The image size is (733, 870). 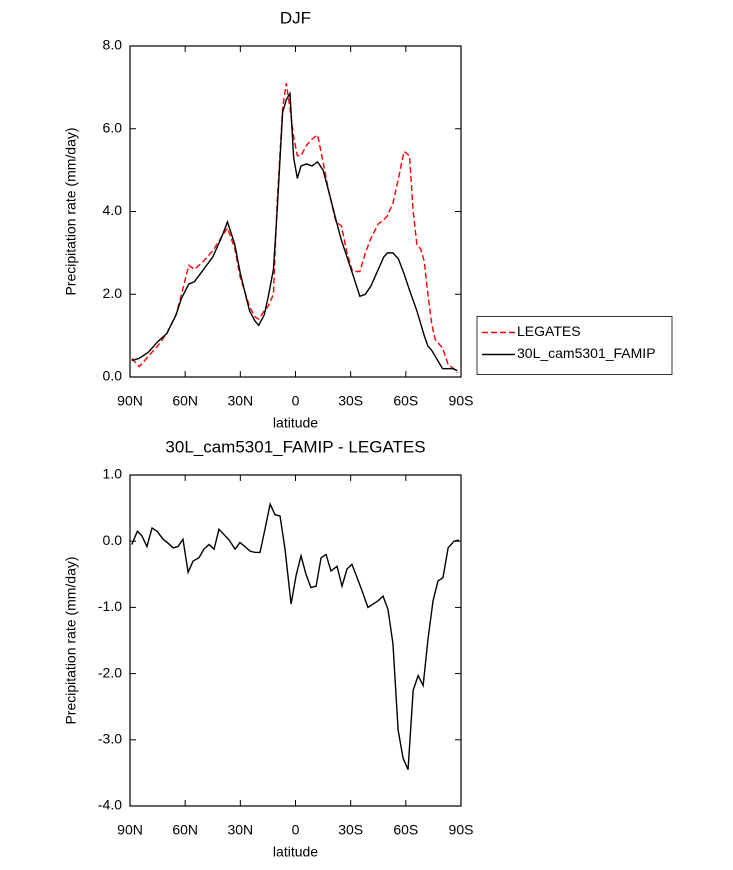 What do you see at coordinates (113, 474) in the screenshot?
I see `y-tick-label: 1.0` at bounding box center [113, 474].